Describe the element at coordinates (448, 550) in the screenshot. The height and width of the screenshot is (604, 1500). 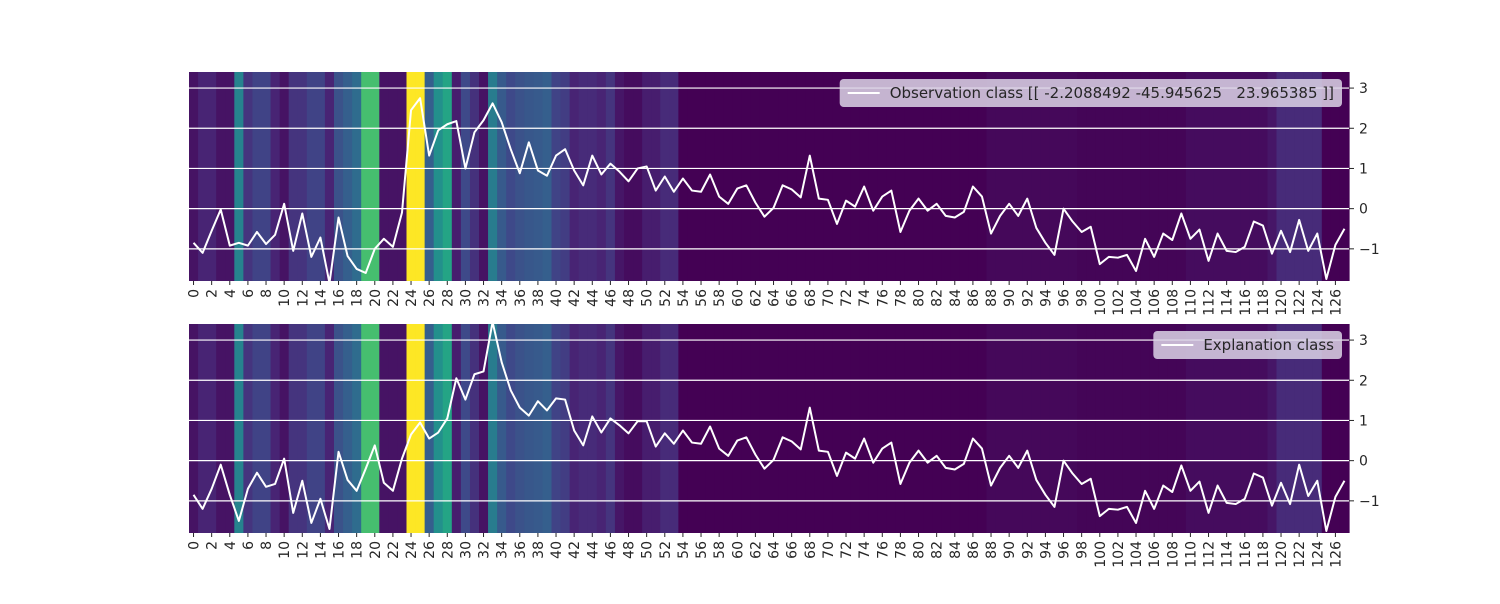
I see `x-tick-label: 28` at that location.